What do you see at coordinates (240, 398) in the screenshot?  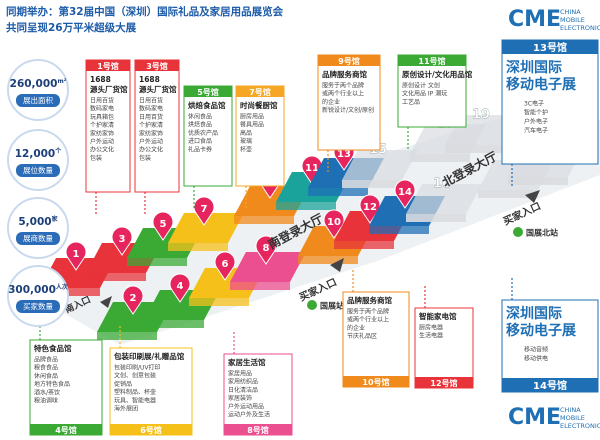 I see `card-item: 家居装饰` at bounding box center [240, 398].